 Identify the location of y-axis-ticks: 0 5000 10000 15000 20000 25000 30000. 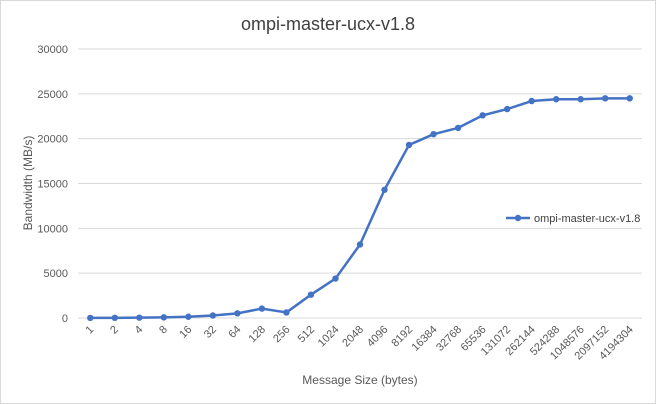
(52, 184).